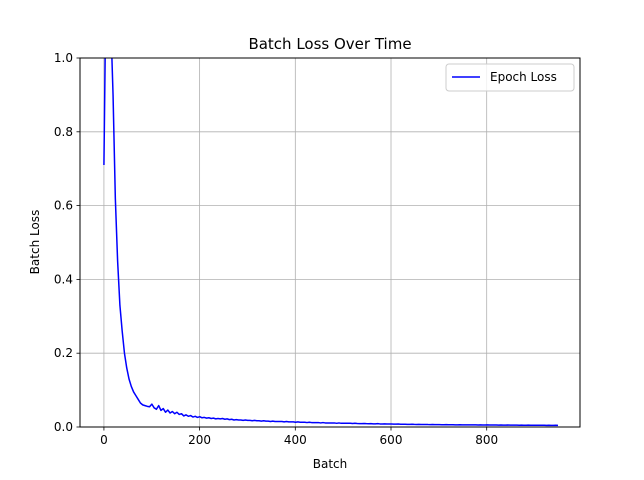 The height and width of the screenshot is (480, 644). I want to click on y-tick-label: 1.0, so click(63, 58).